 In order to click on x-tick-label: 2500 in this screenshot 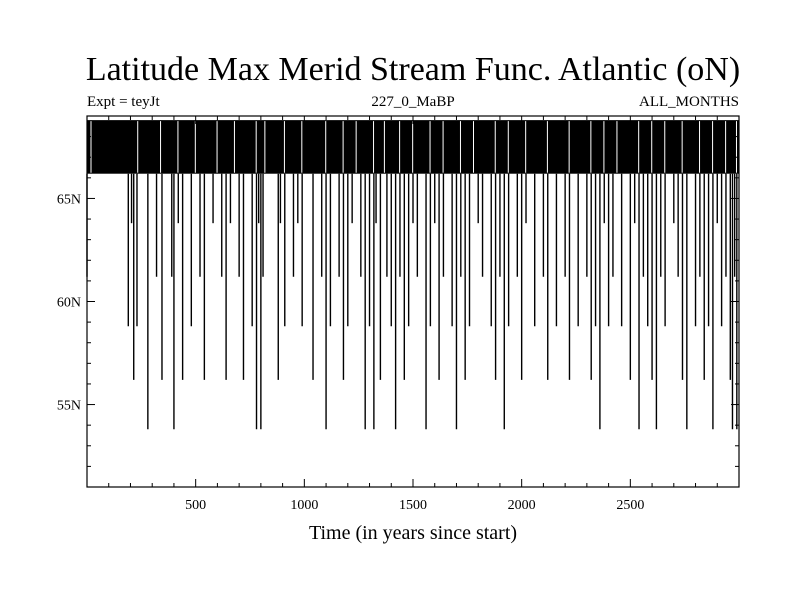, I will do `click(630, 505)`.